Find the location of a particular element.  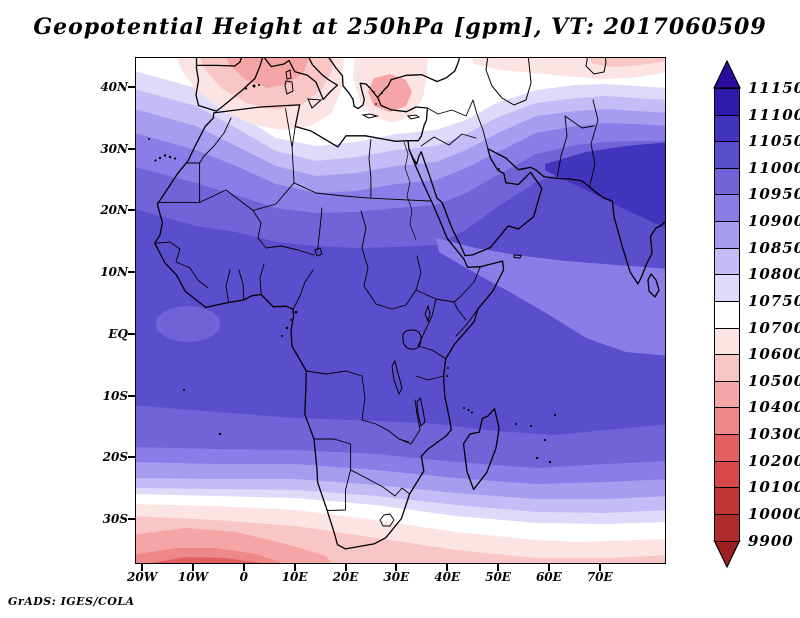

colorbar-label-10750: 10750 is located at coordinates (774, 300).